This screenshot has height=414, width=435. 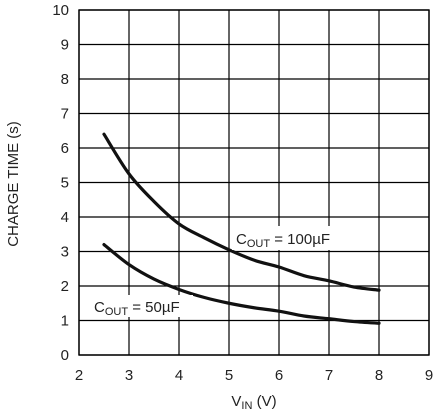 I want to click on label-100uf-rest: = 100µF, so click(x=300, y=239).